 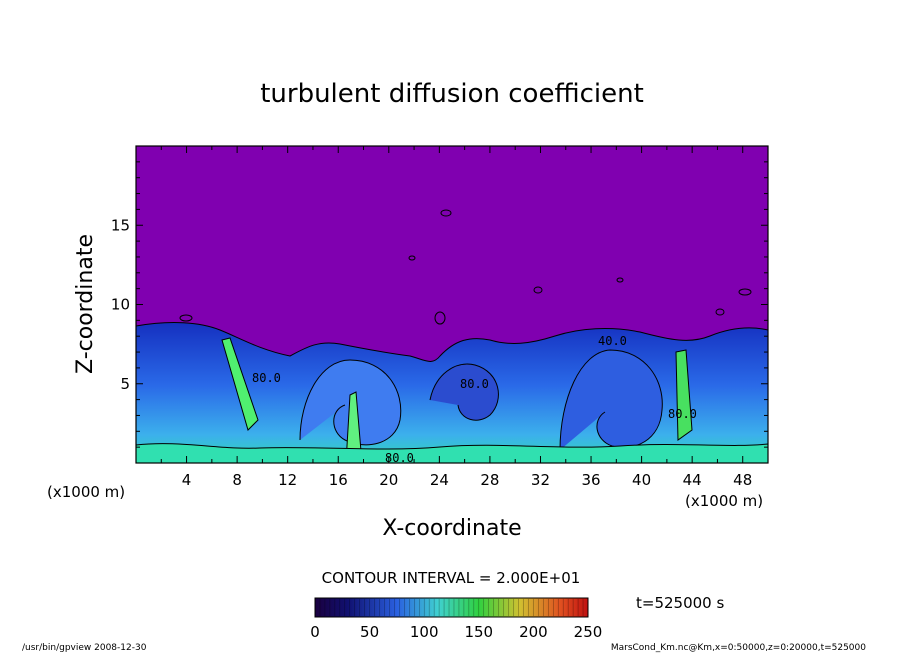 I want to click on x-tick-label: 20, so click(x=388, y=480).